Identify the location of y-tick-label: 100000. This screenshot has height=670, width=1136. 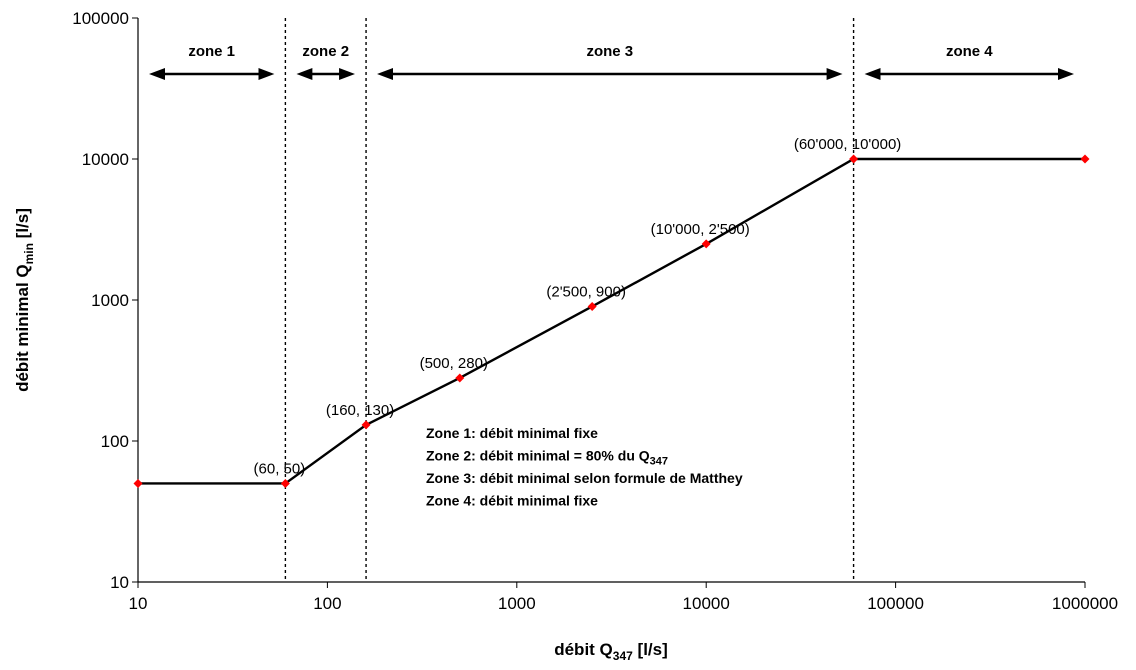
(100, 18).